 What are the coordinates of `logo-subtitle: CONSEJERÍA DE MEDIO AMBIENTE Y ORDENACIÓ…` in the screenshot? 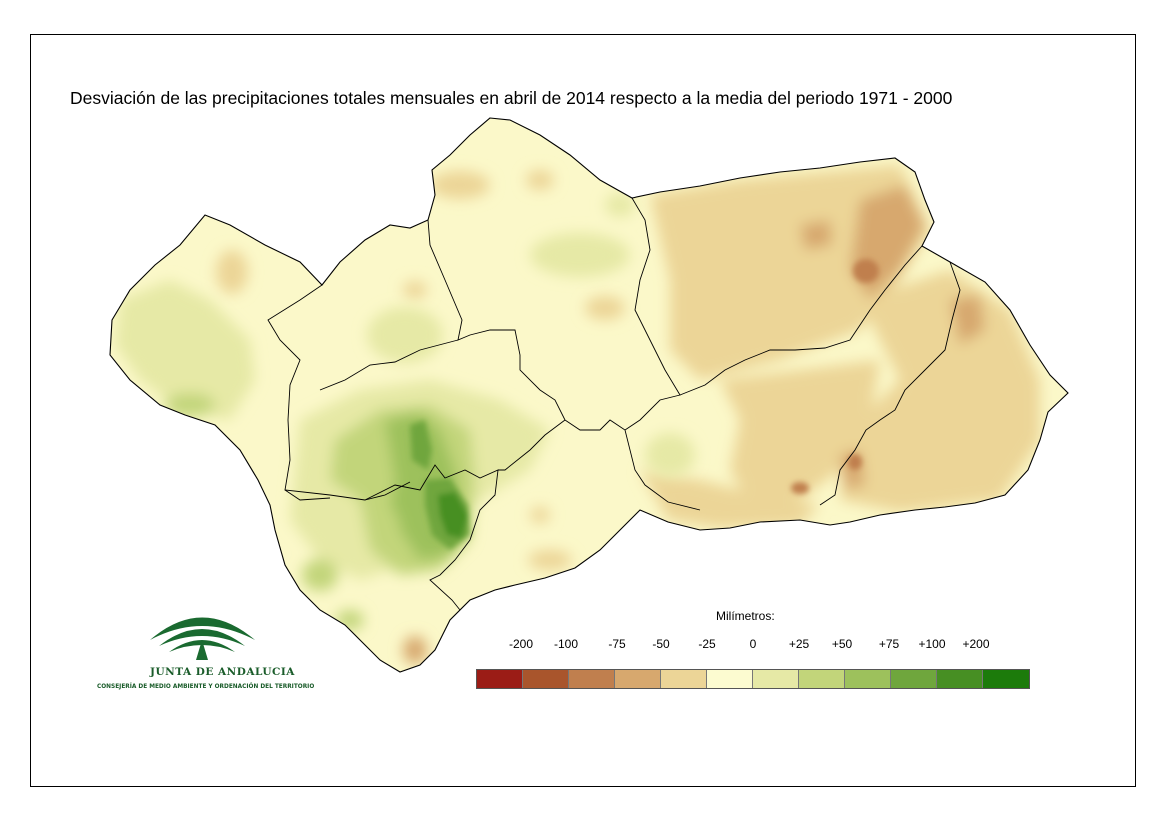 It's located at (206, 687).